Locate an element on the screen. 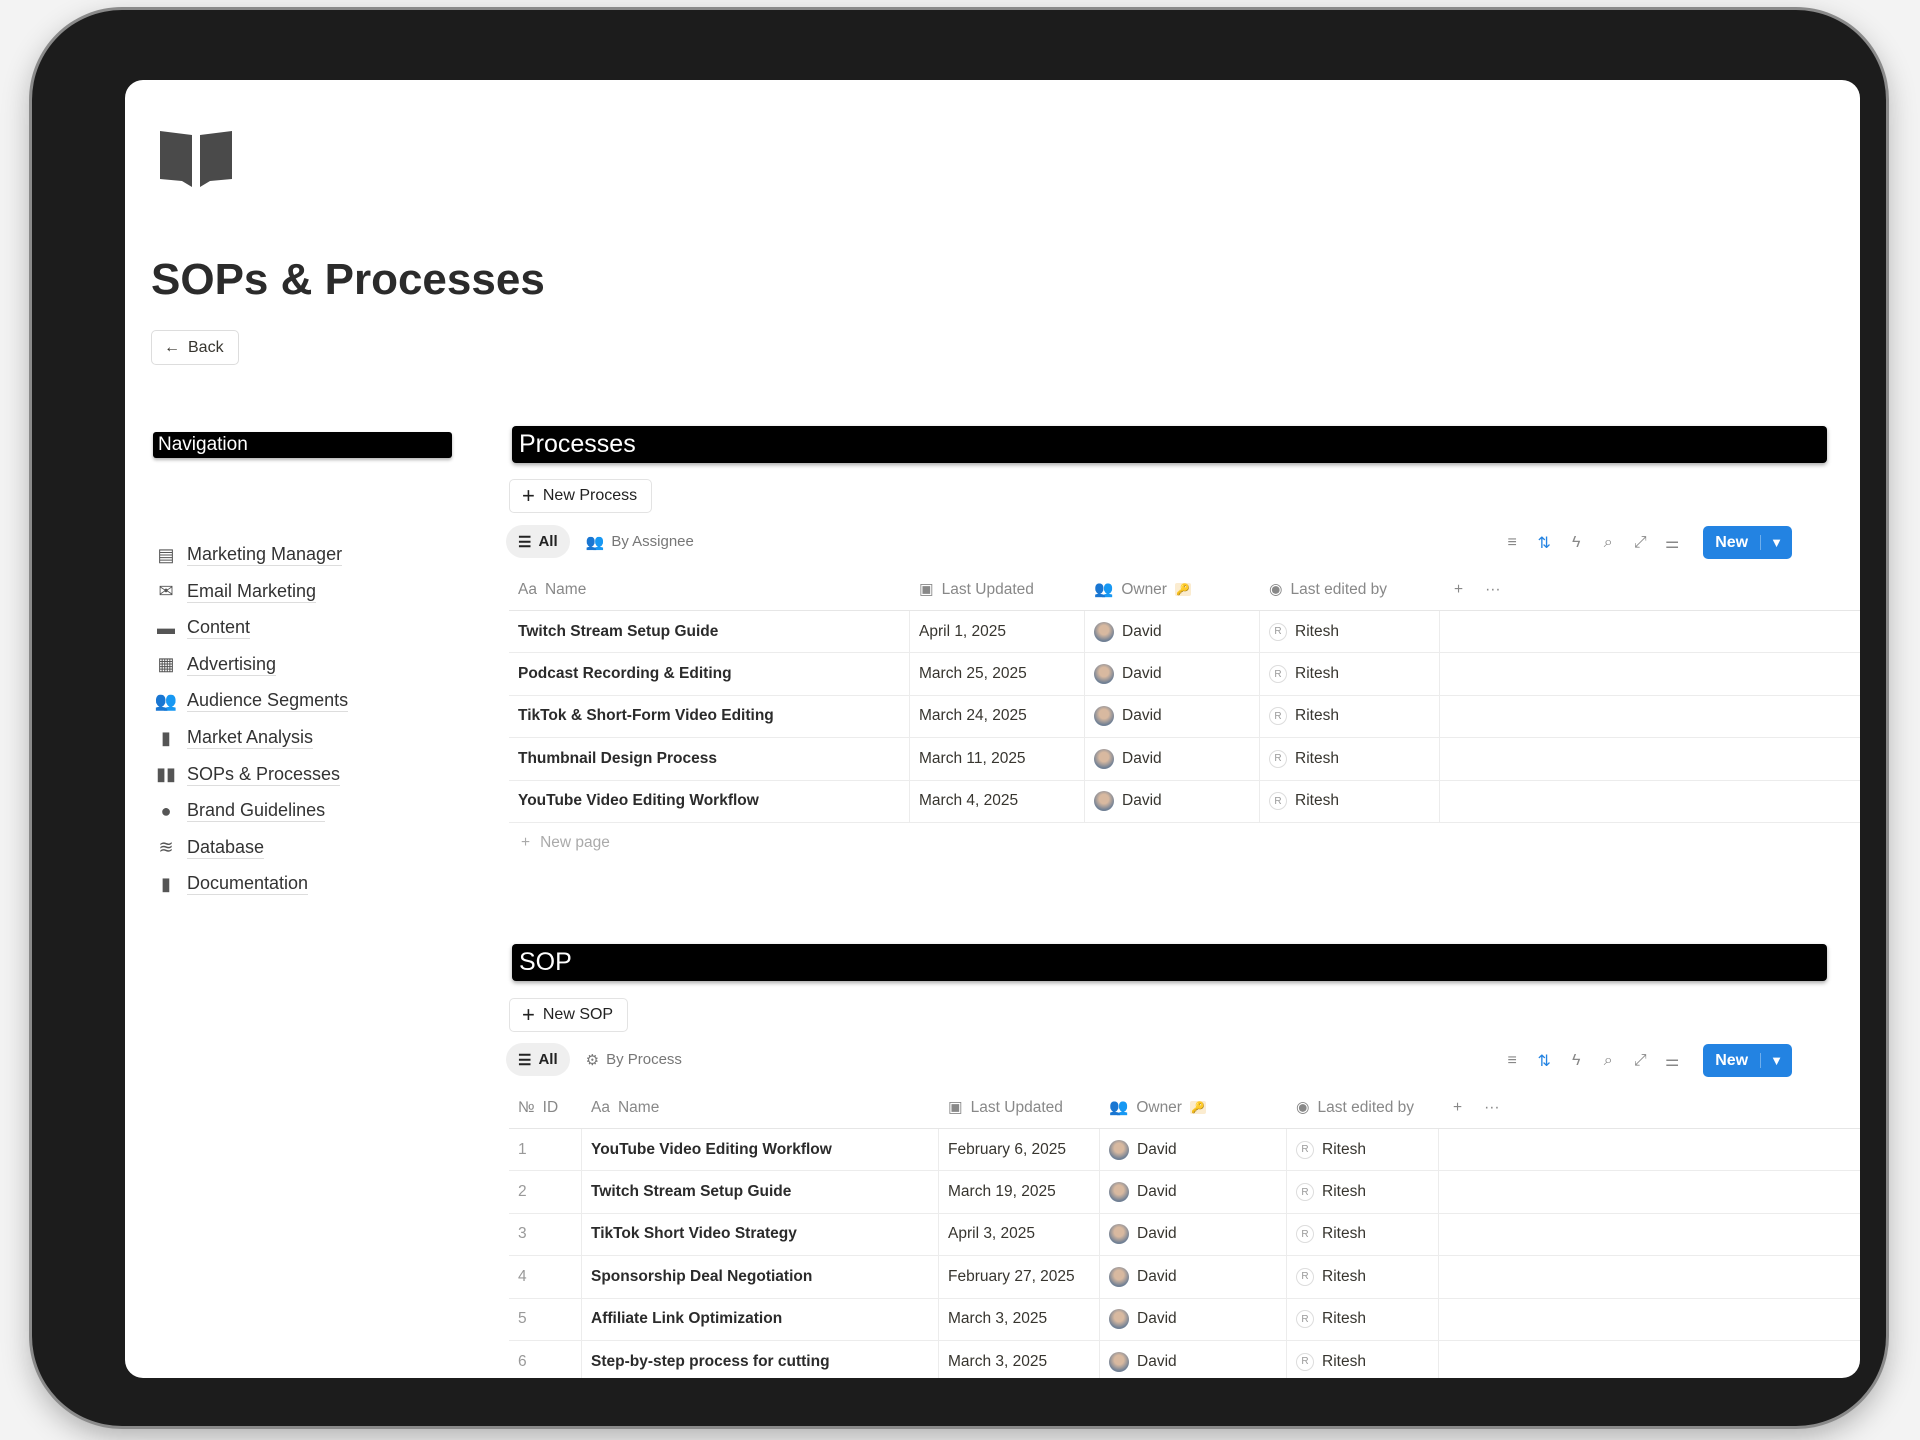 This screenshot has height=1440, width=1920. nav-item: ▬ Content is located at coordinates (203, 628).